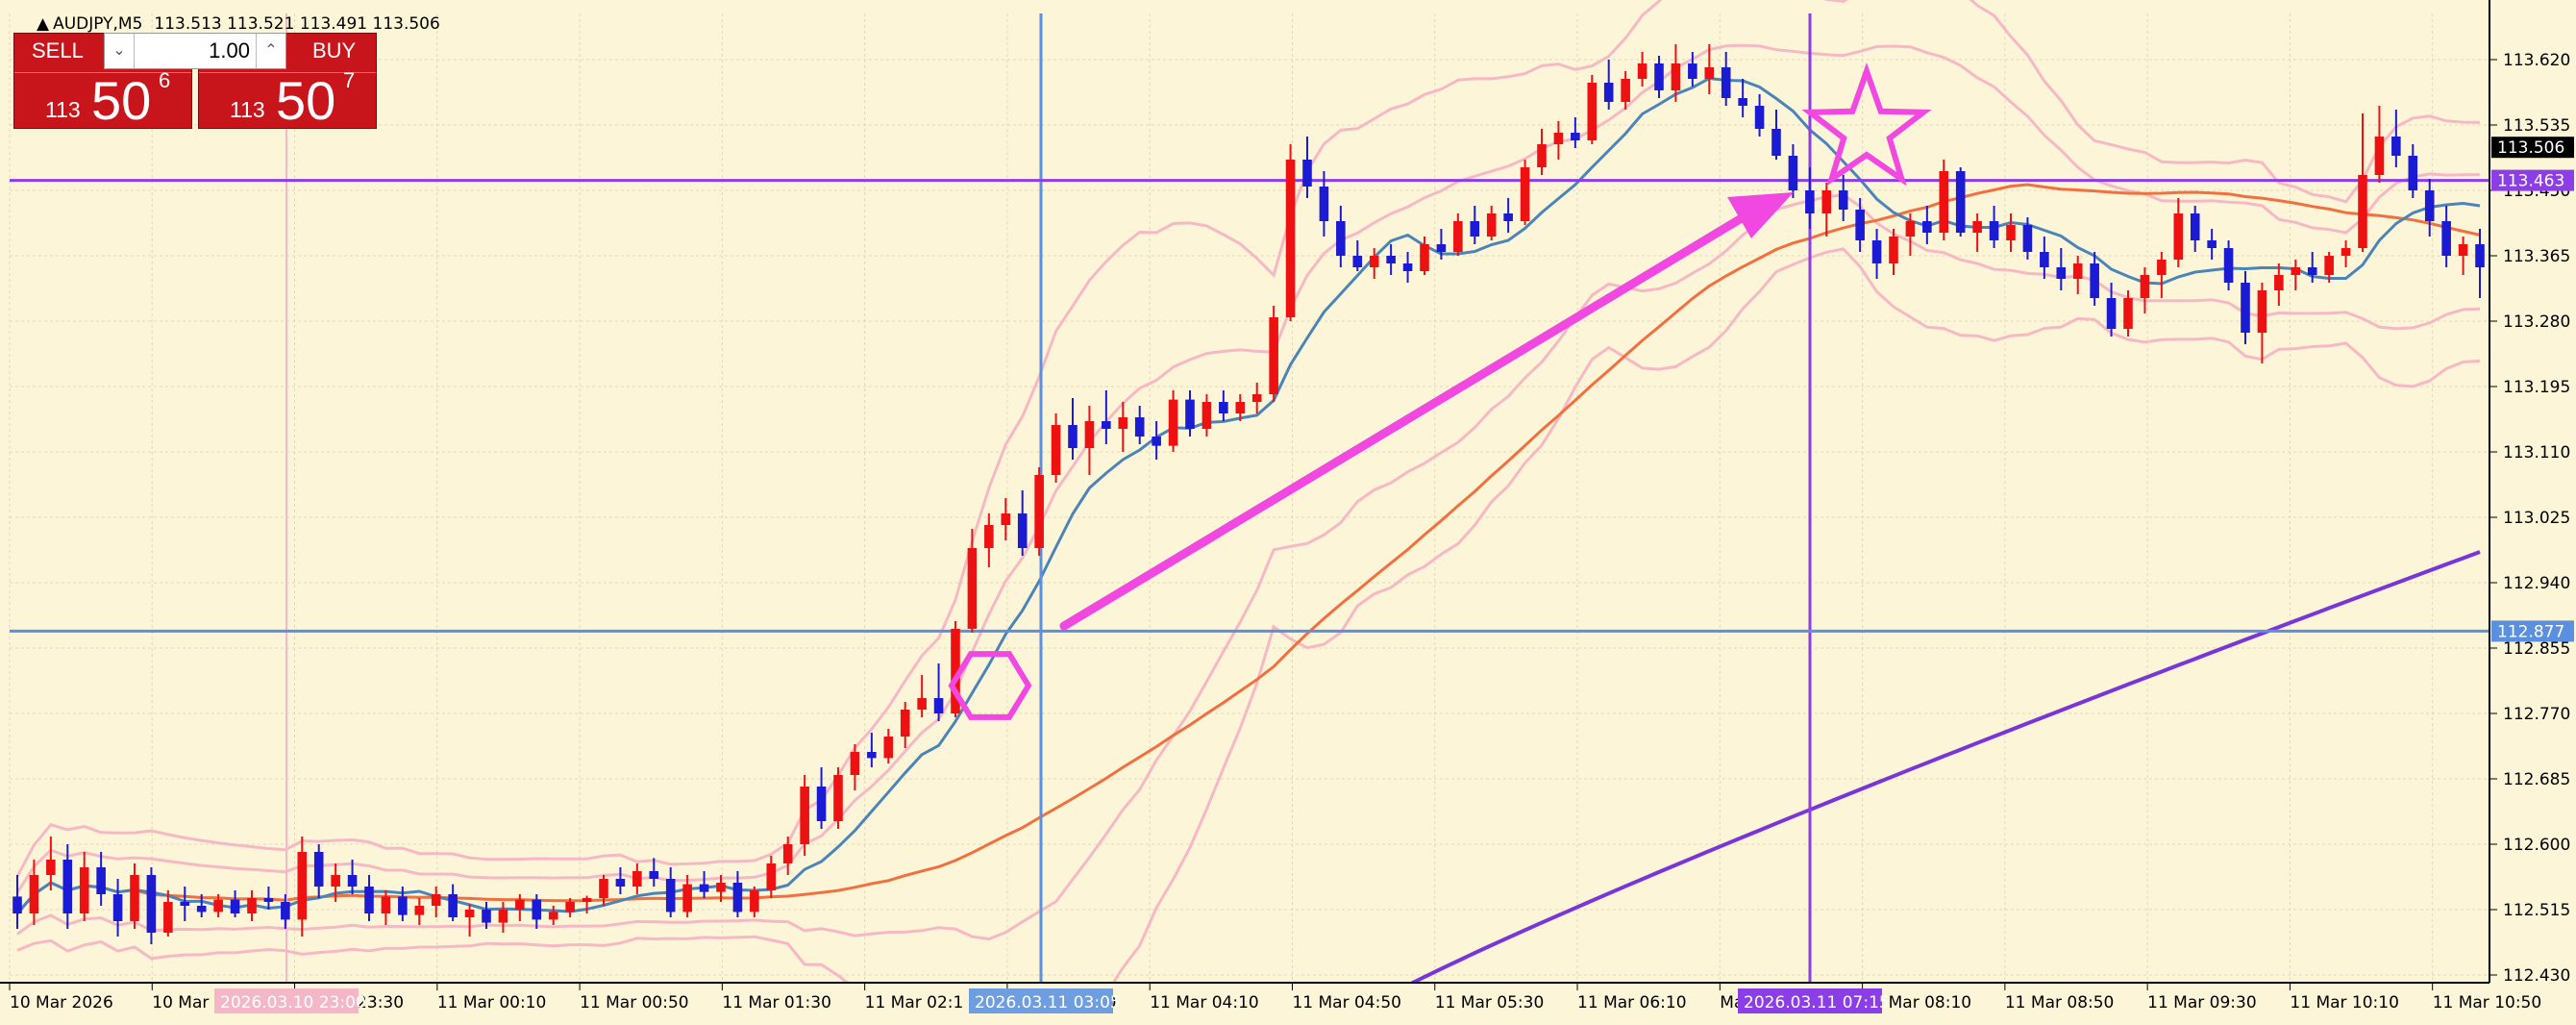  What do you see at coordinates (120, 51) in the screenshot?
I see `lot-decrease-chevron-down-icon: ⌄` at bounding box center [120, 51].